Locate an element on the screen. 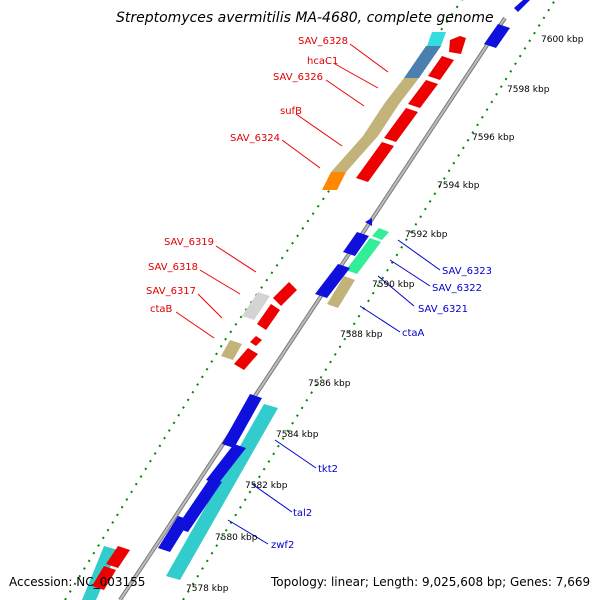 This screenshot has width=600, height=600. tick-label: 7584 kbp is located at coordinates (297, 435).